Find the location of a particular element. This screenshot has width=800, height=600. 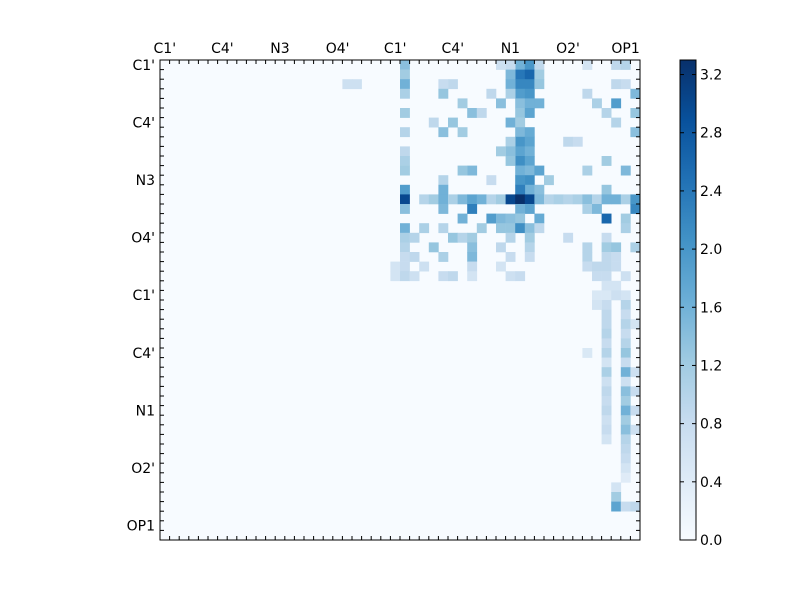

x-tick-label: O4' is located at coordinates (338, 49).